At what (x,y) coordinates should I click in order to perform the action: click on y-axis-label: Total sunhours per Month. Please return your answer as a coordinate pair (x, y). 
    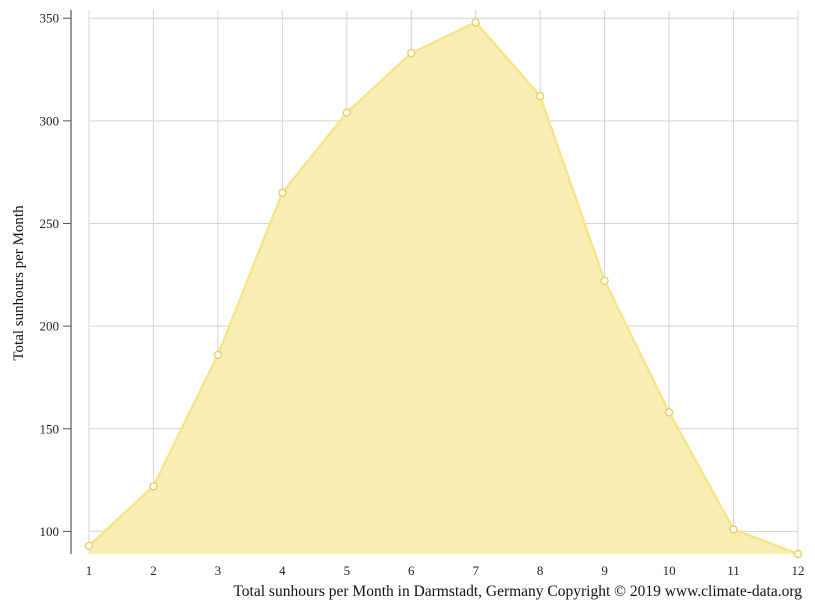
    Looking at the image, I should click on (19, 283).